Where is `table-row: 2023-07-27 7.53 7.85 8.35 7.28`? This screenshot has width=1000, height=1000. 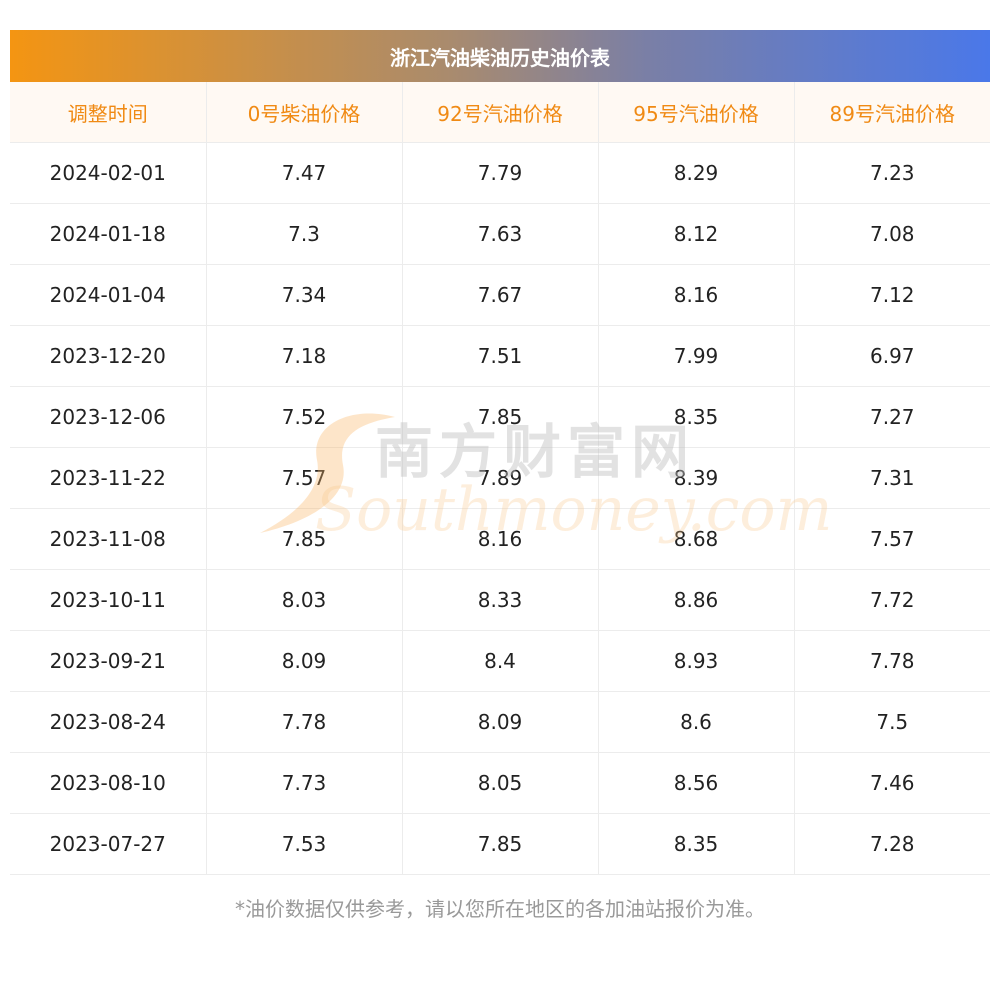
table-row: 2023-07-27 7.53 7.85 8.35 7.28 is located at coordinates (500, 844).